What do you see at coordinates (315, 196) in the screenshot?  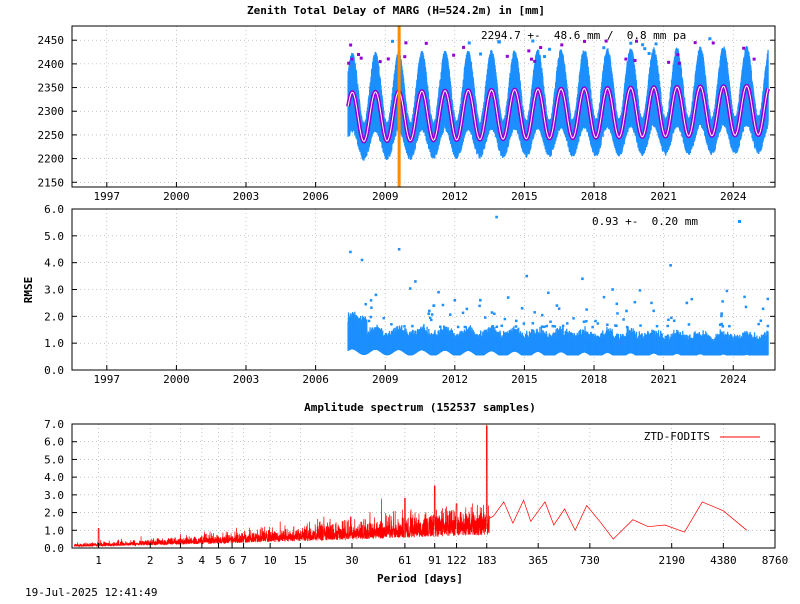 I see `ztd-xtick-label: 2006` at bounding box center [315, 196].